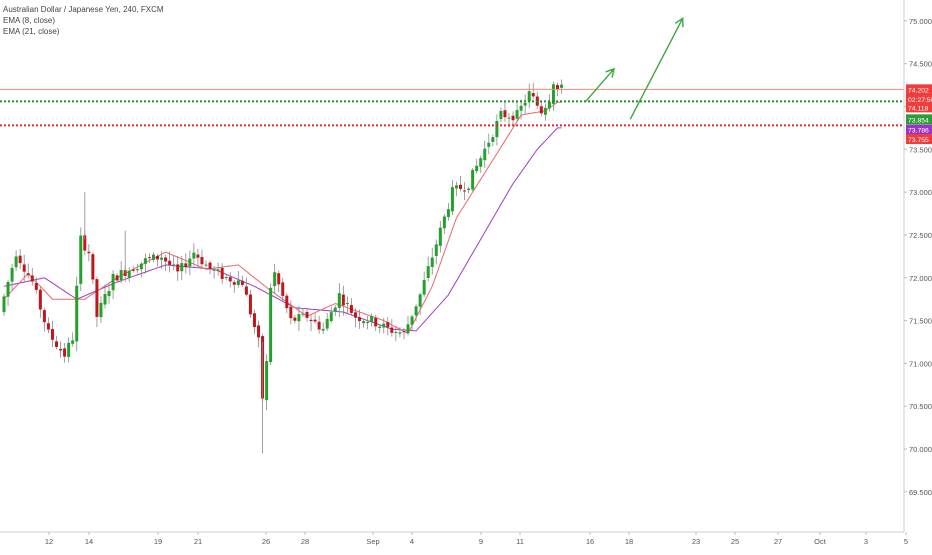 Image resolution: width=932 pixels, height=555 pixels. What do you see at coordinates (412, 541) in the screenshot?
I see `x-tick-label: 4` at bounding box center [412, 541].